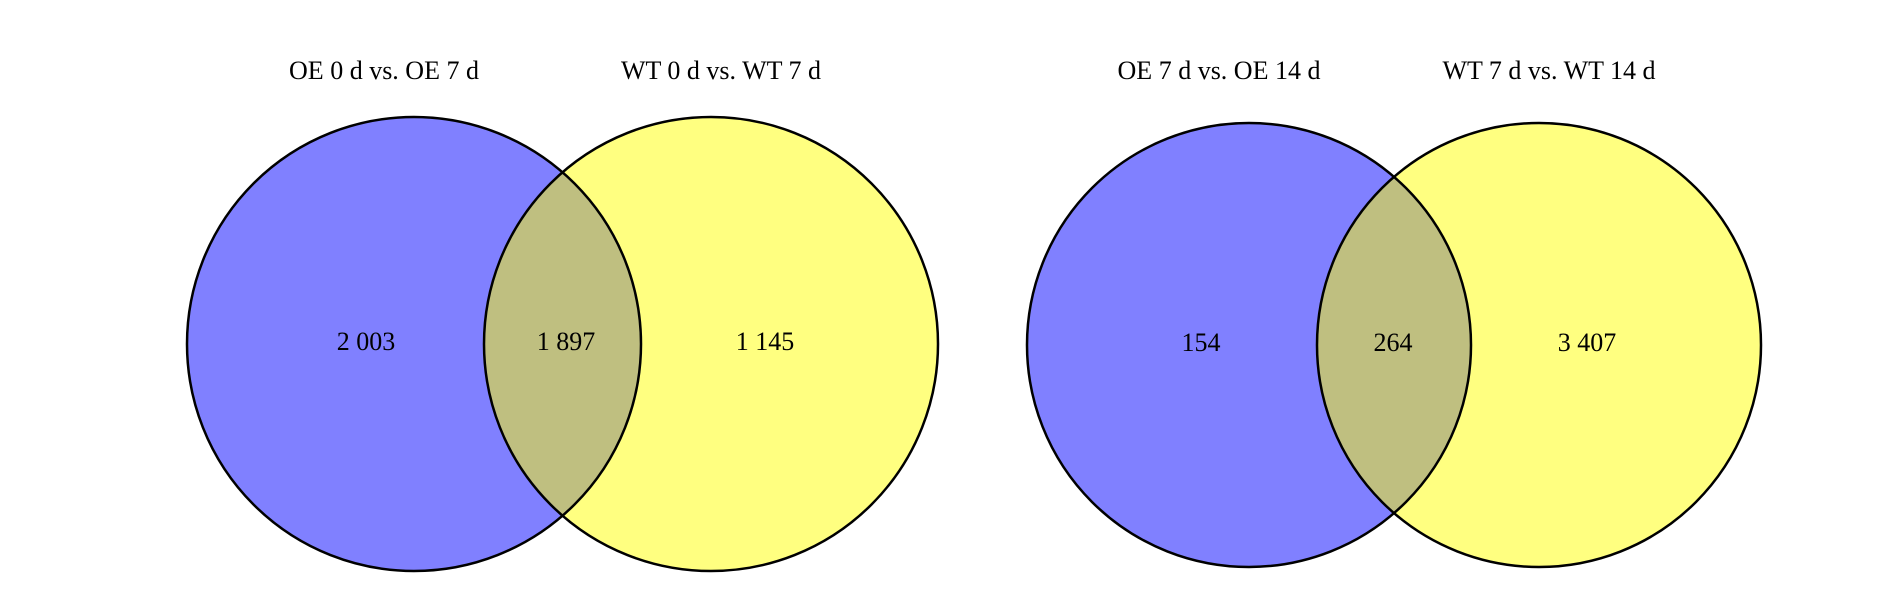  What do you see at coordinates (1393, 342) in the screenshot?
I see `region-count: 264` at bounding box center [1393, 342].